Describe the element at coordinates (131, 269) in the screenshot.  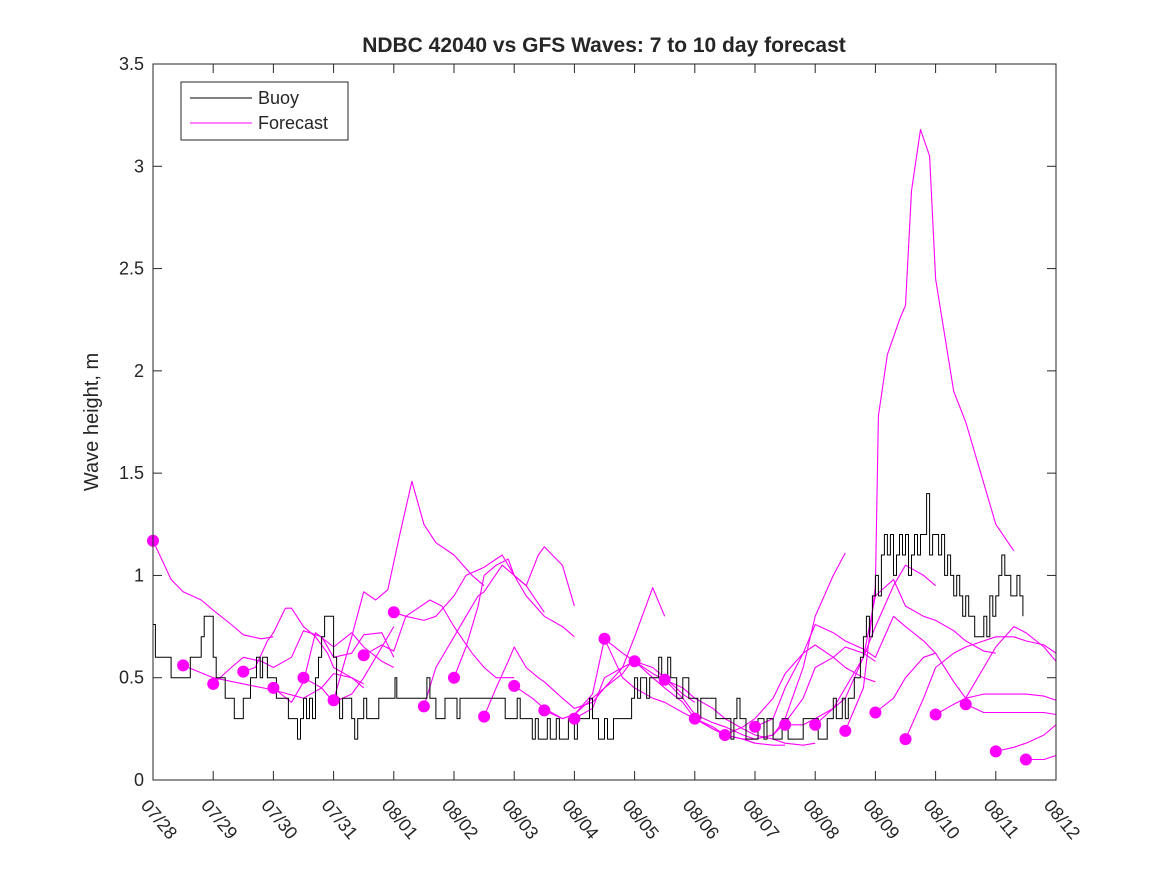
I see `y-tick-label: 2.5` at that location.